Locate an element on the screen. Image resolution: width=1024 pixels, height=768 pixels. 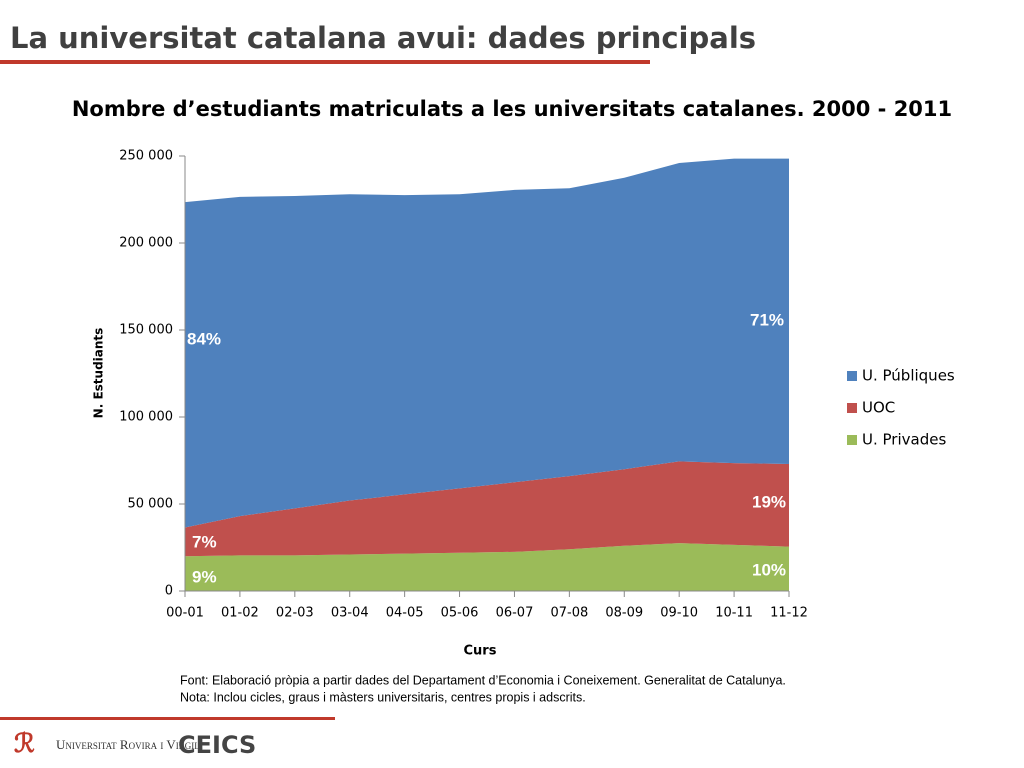
x-tick-label: 09-10 is located at coordinates (679, 613).